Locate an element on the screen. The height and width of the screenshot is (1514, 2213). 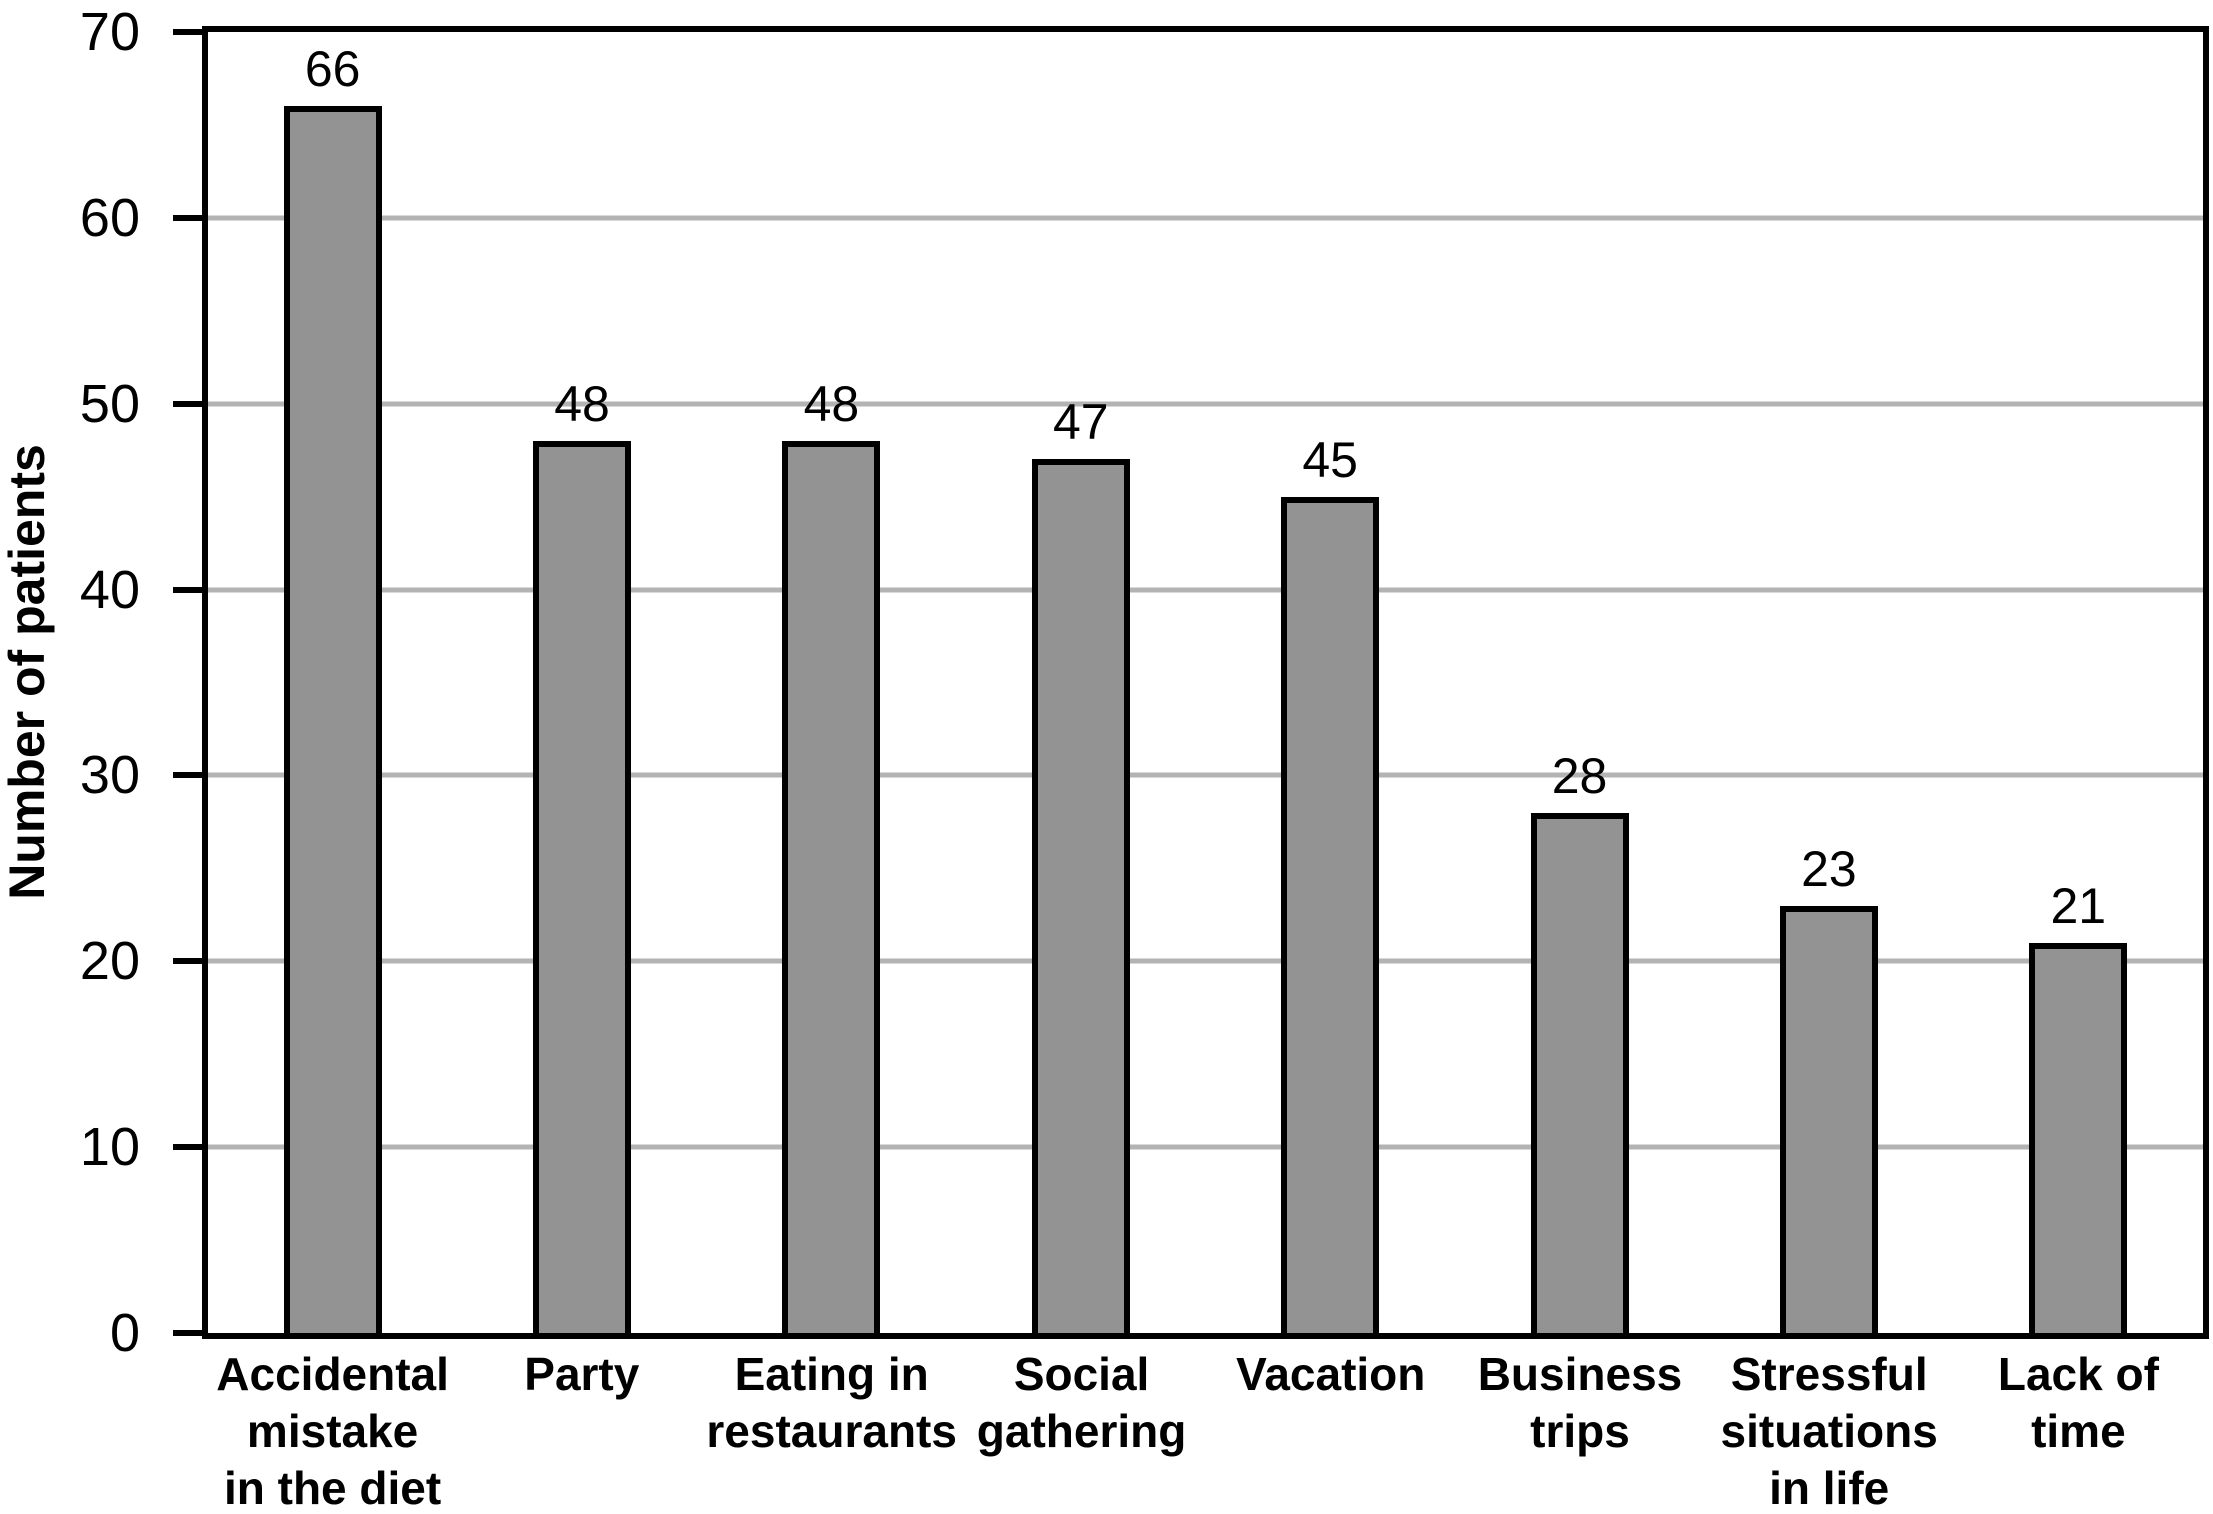
bar-value-label: 66 is located at coordinates (332, 69).